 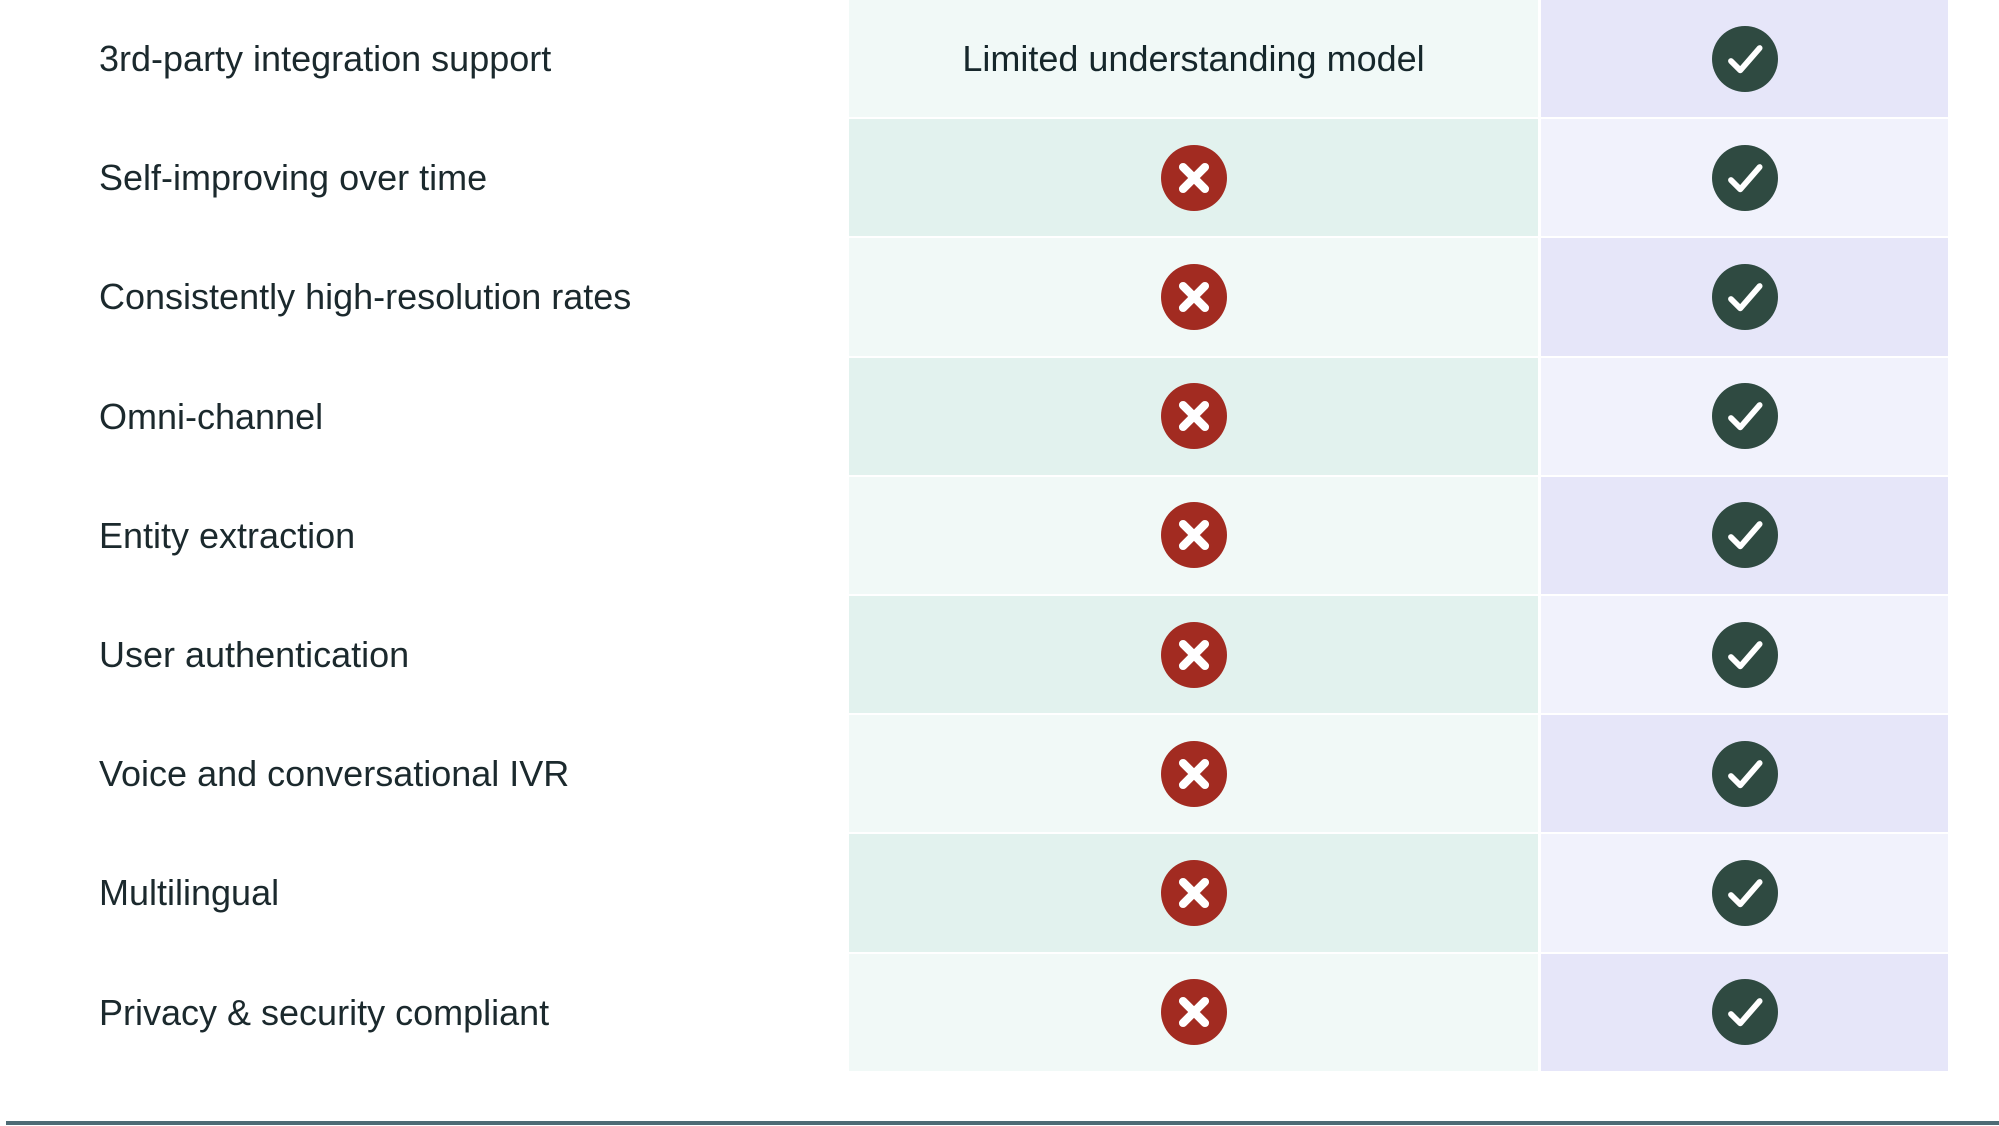 What do you see at coordinates (424, 535) in the screenshot?
I see `feature-label: Entity extraction` at bounding box center [424, 535].